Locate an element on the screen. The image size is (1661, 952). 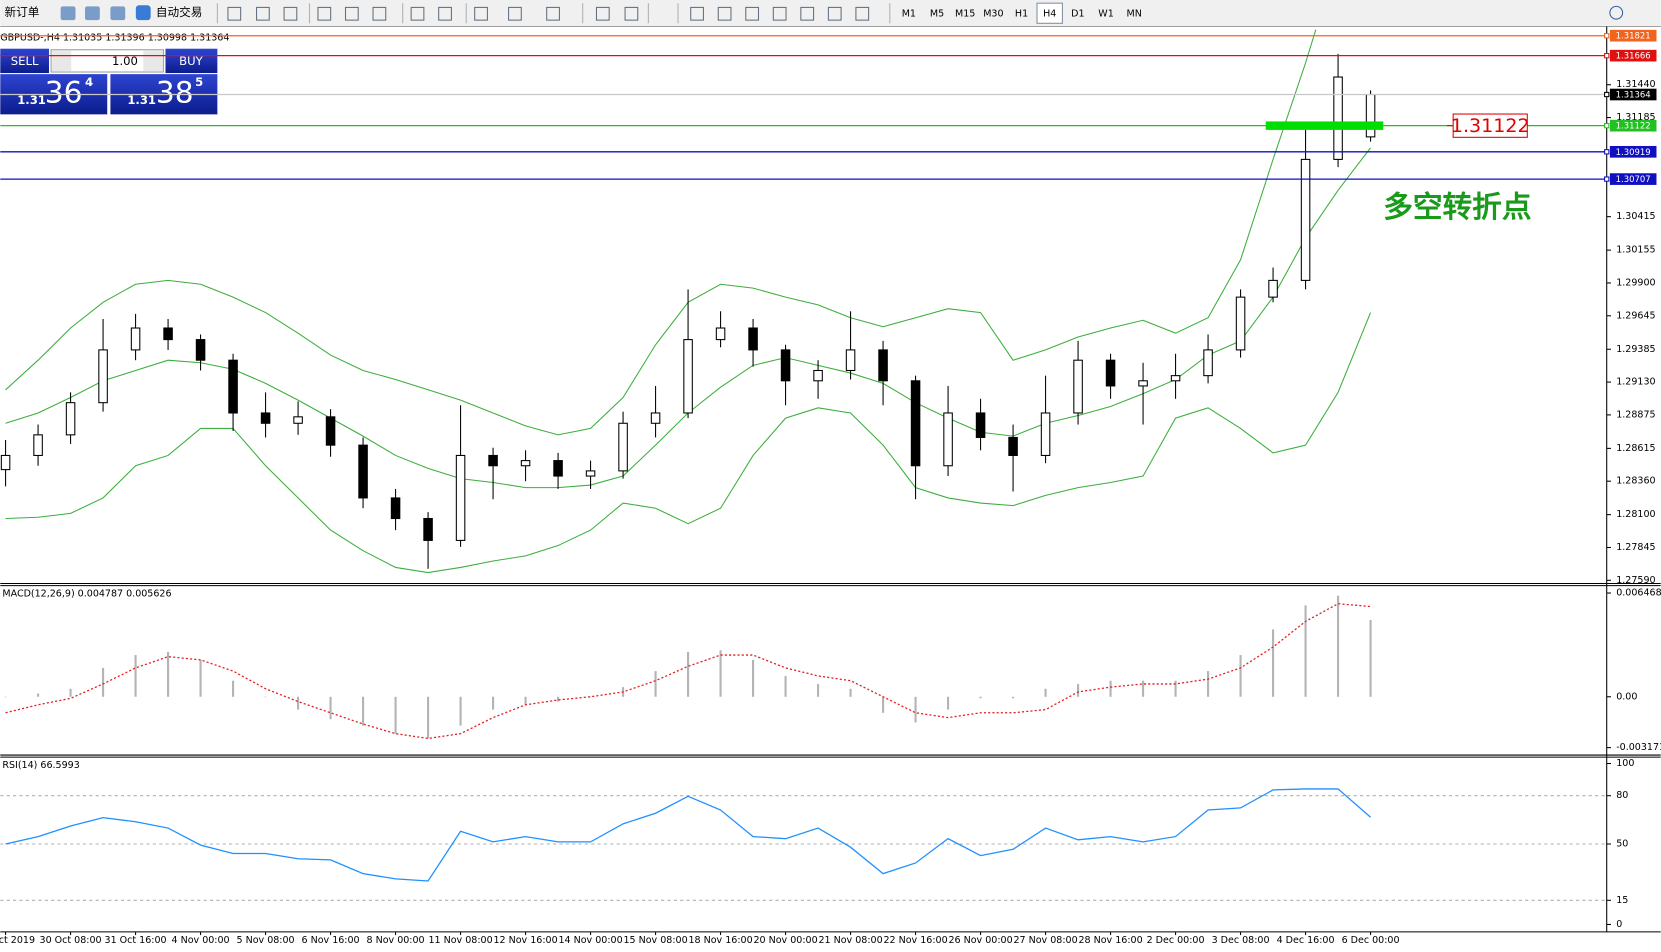
rsi-title: RSI(14) 66.5993 is located at coordinates (40, 765).